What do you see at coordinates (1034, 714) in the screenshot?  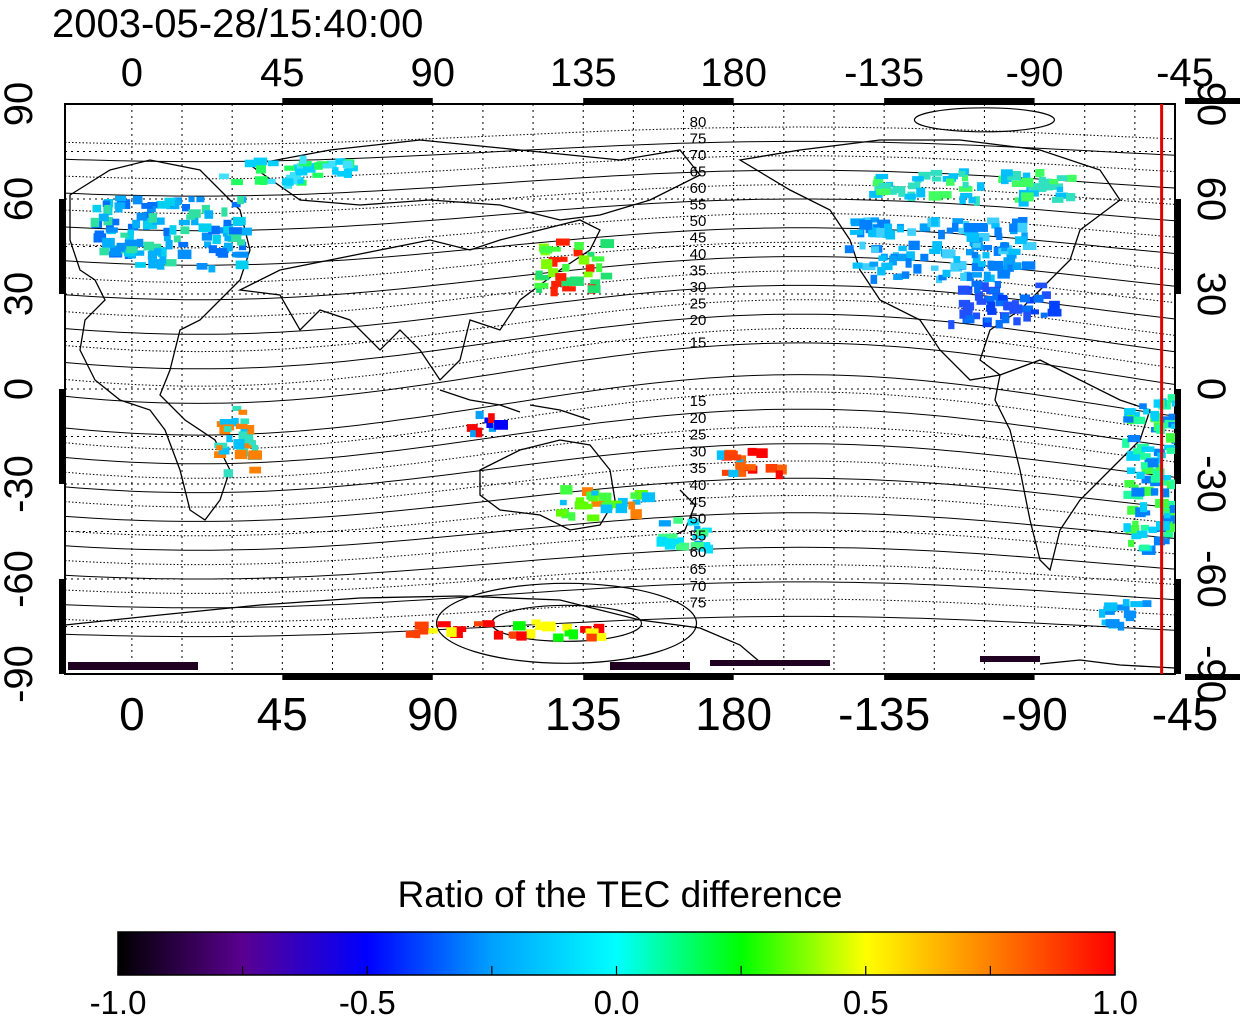 I see `lon-tick-label: -90` at bounding box center [1034, 714].